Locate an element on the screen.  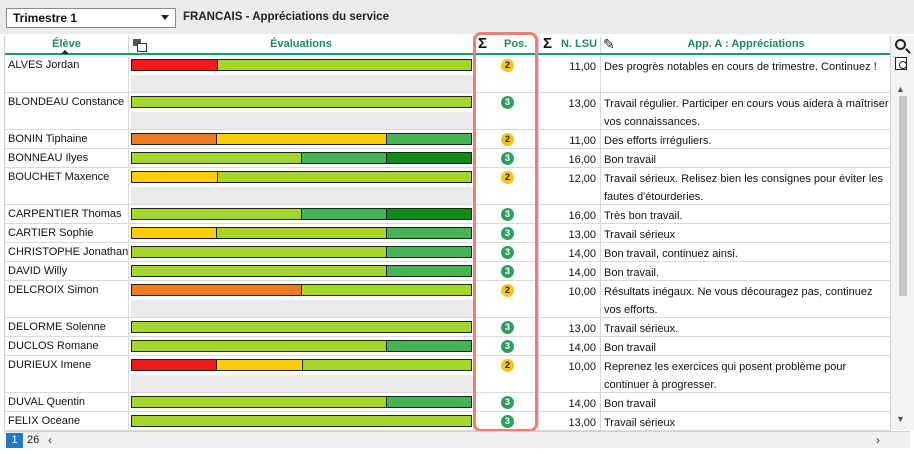
column-header-appreciation-label: App. A : Appréciations is located at coordinates (746, 44).